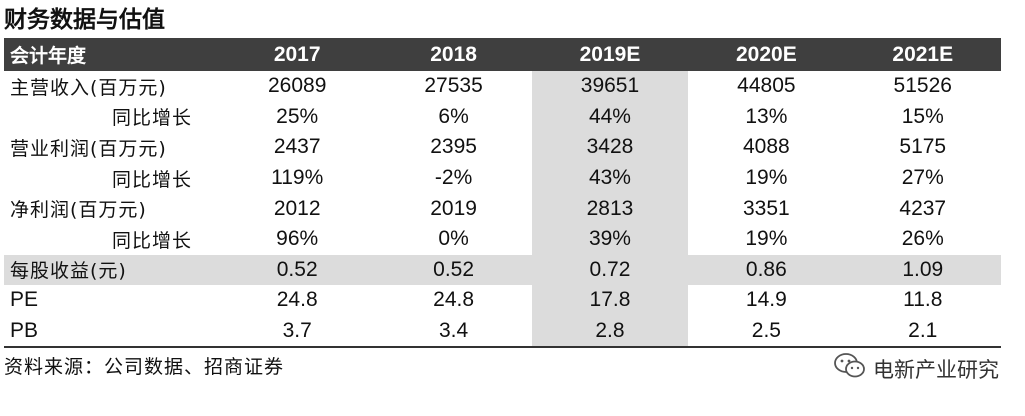 The width and height of the screenshot is (1025, 416). I want to click on table-row: 净利润(百万元) 2012 2019 2813 3351 4237, so click(502, 208).